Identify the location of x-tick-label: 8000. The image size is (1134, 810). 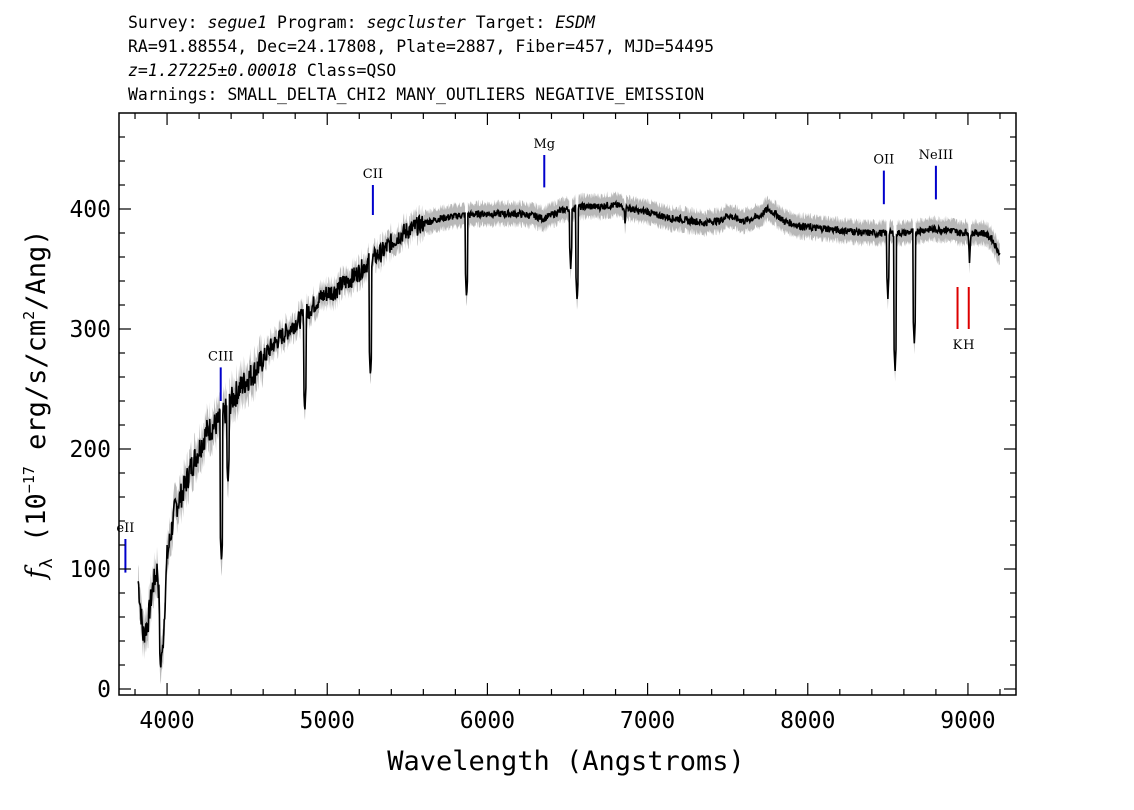
(807, 721).